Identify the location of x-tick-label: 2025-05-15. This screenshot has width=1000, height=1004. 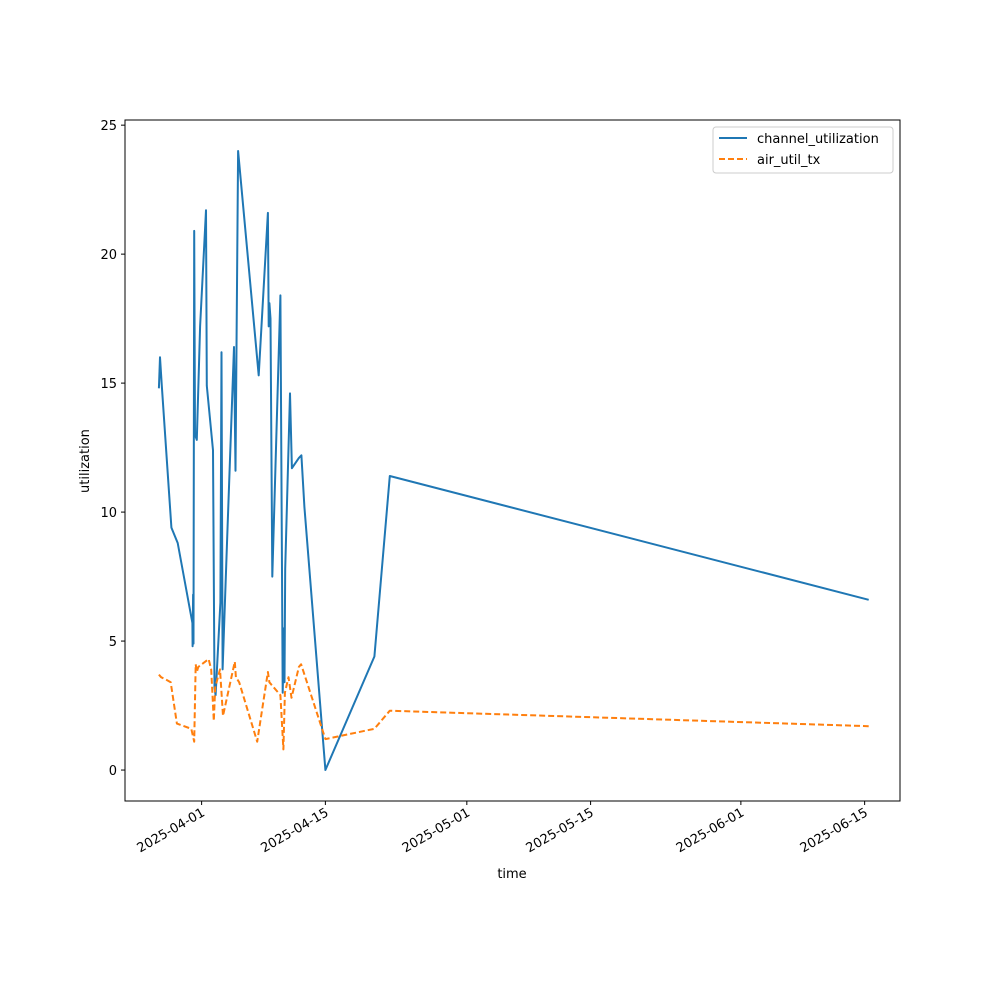
(560, 830).